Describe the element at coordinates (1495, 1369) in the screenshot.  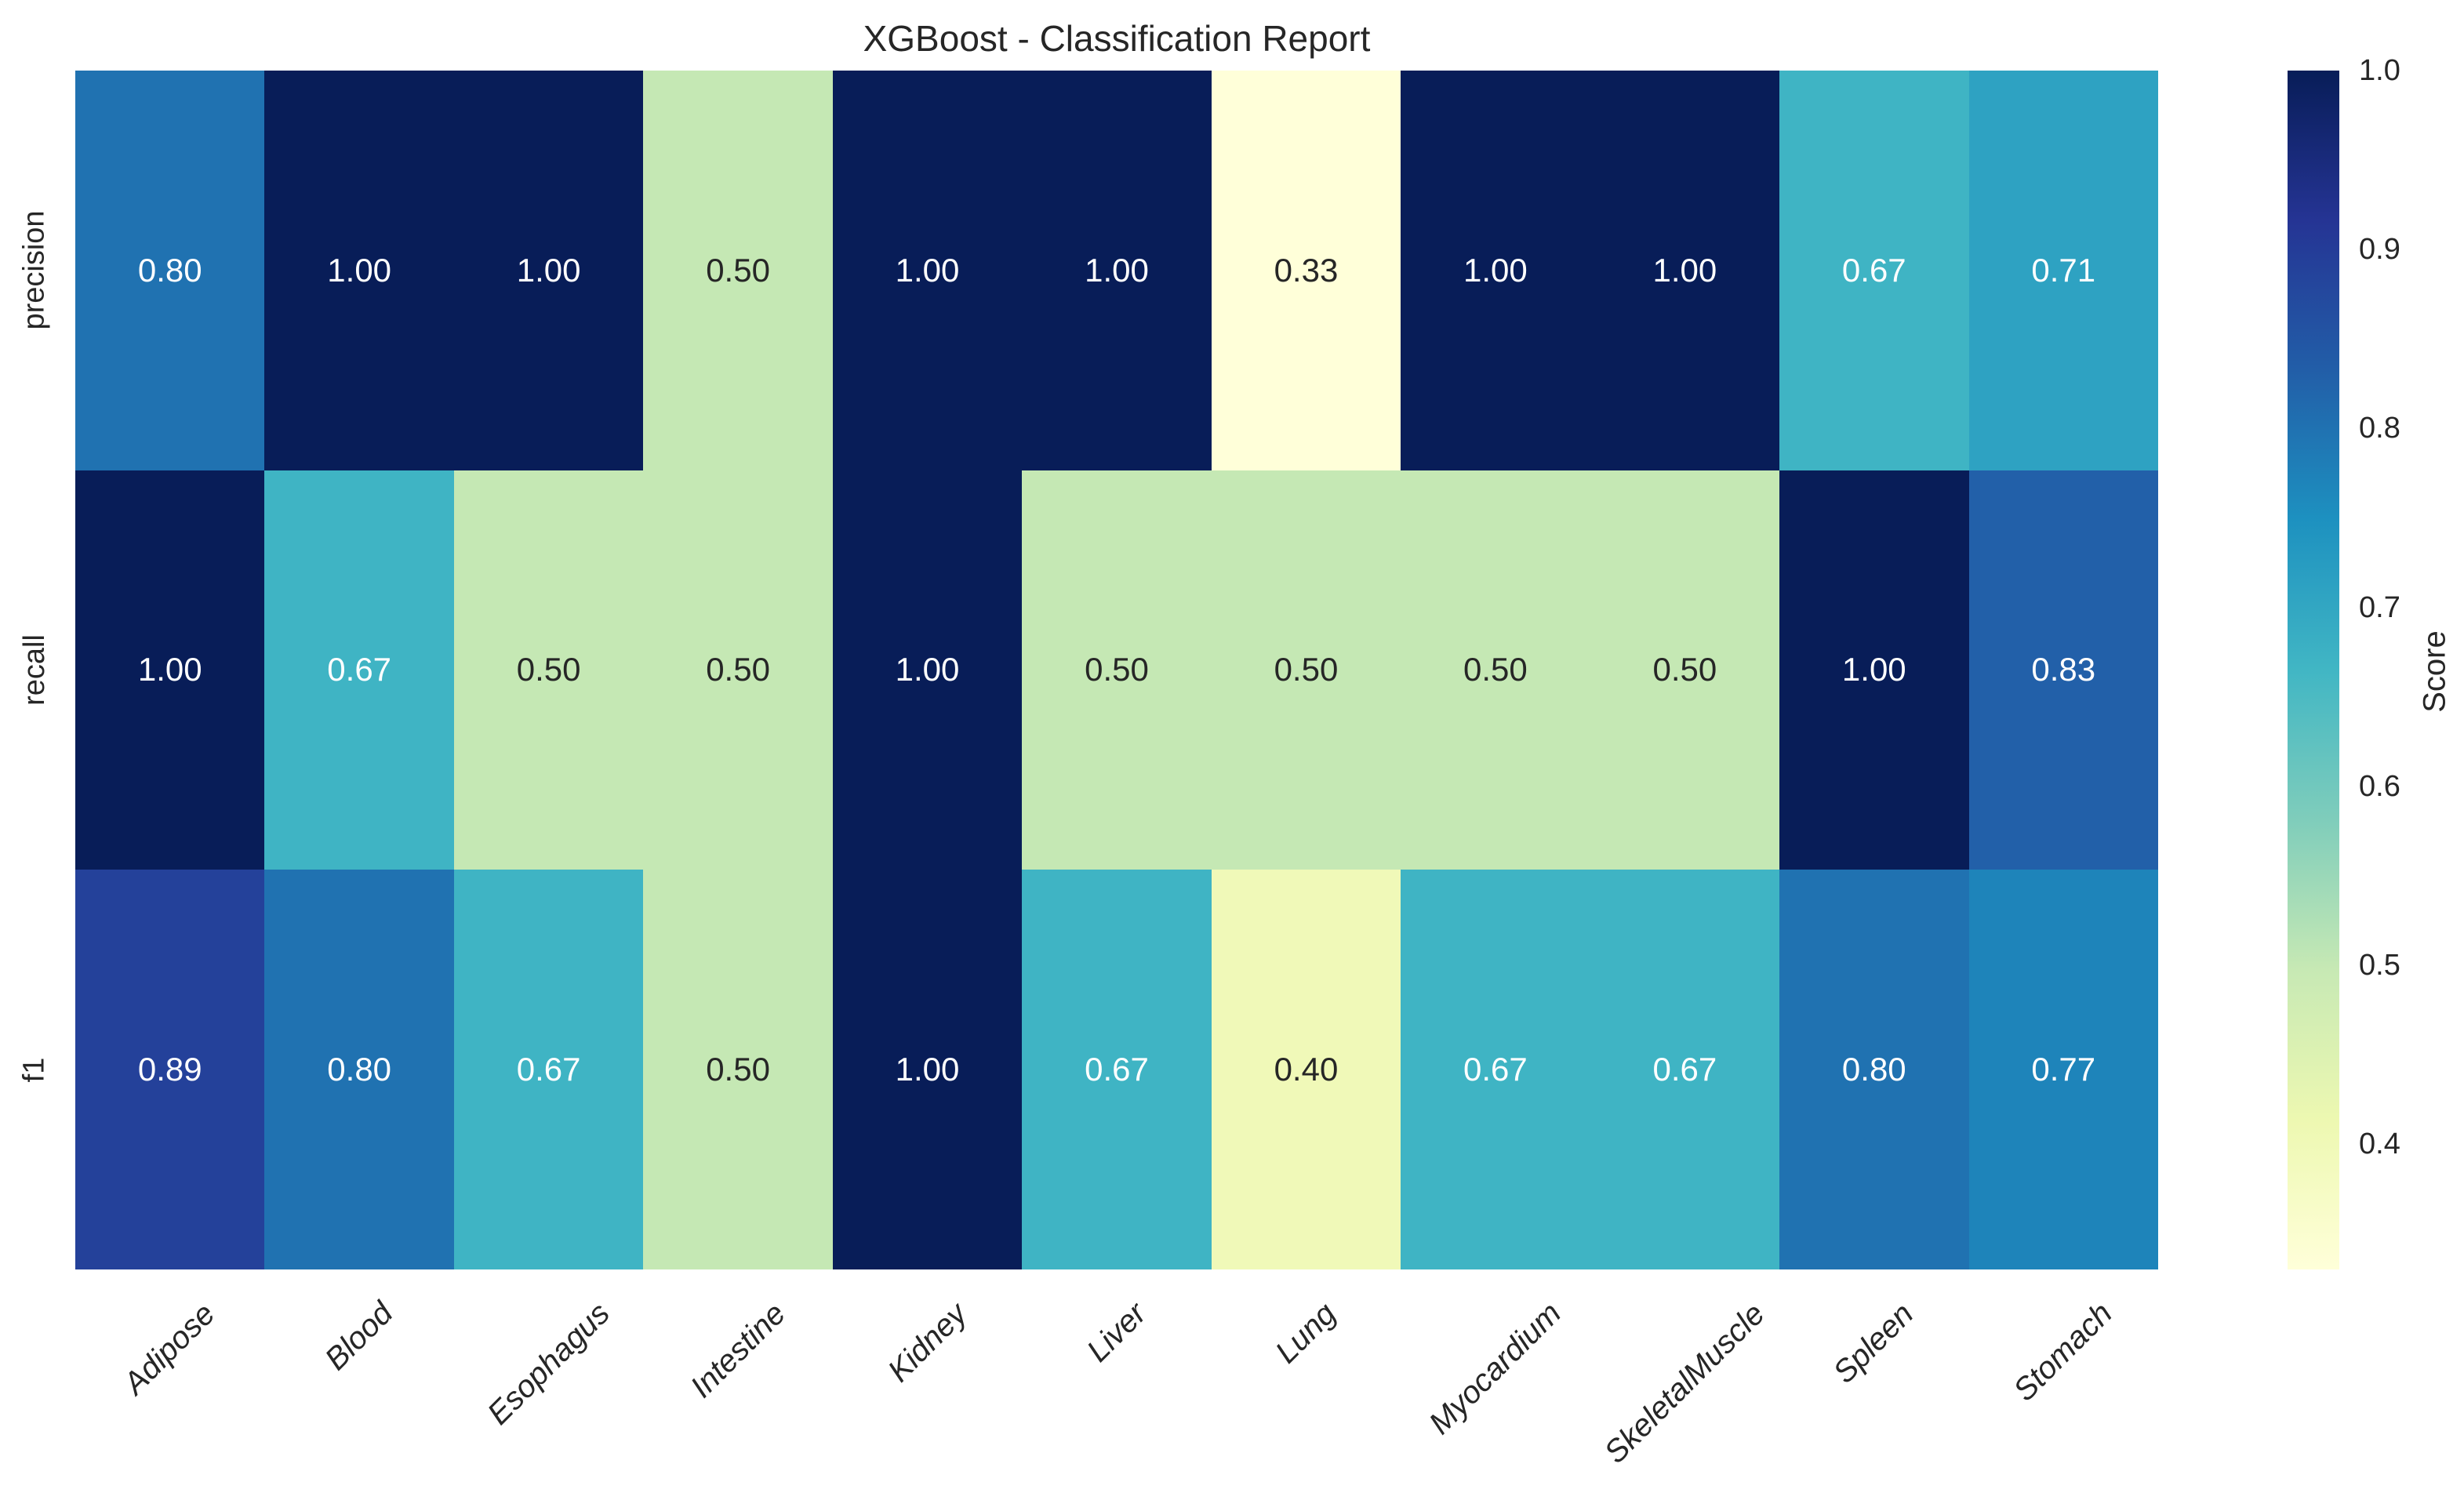
I see `x-tick-label-Myocardium: Myocardium` at that location.